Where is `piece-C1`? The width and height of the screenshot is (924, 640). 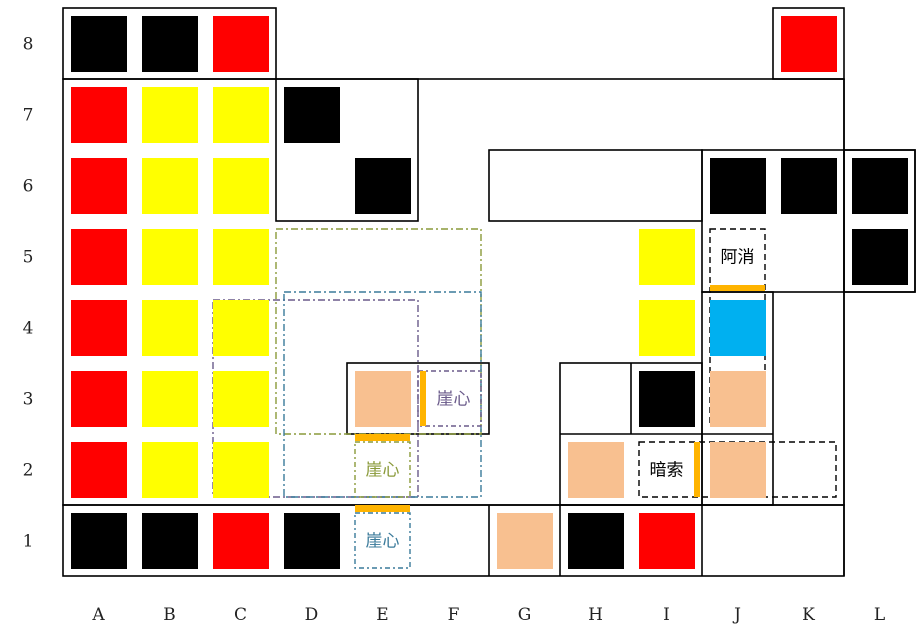
piece-C1 is located at coordinates (241, 541).